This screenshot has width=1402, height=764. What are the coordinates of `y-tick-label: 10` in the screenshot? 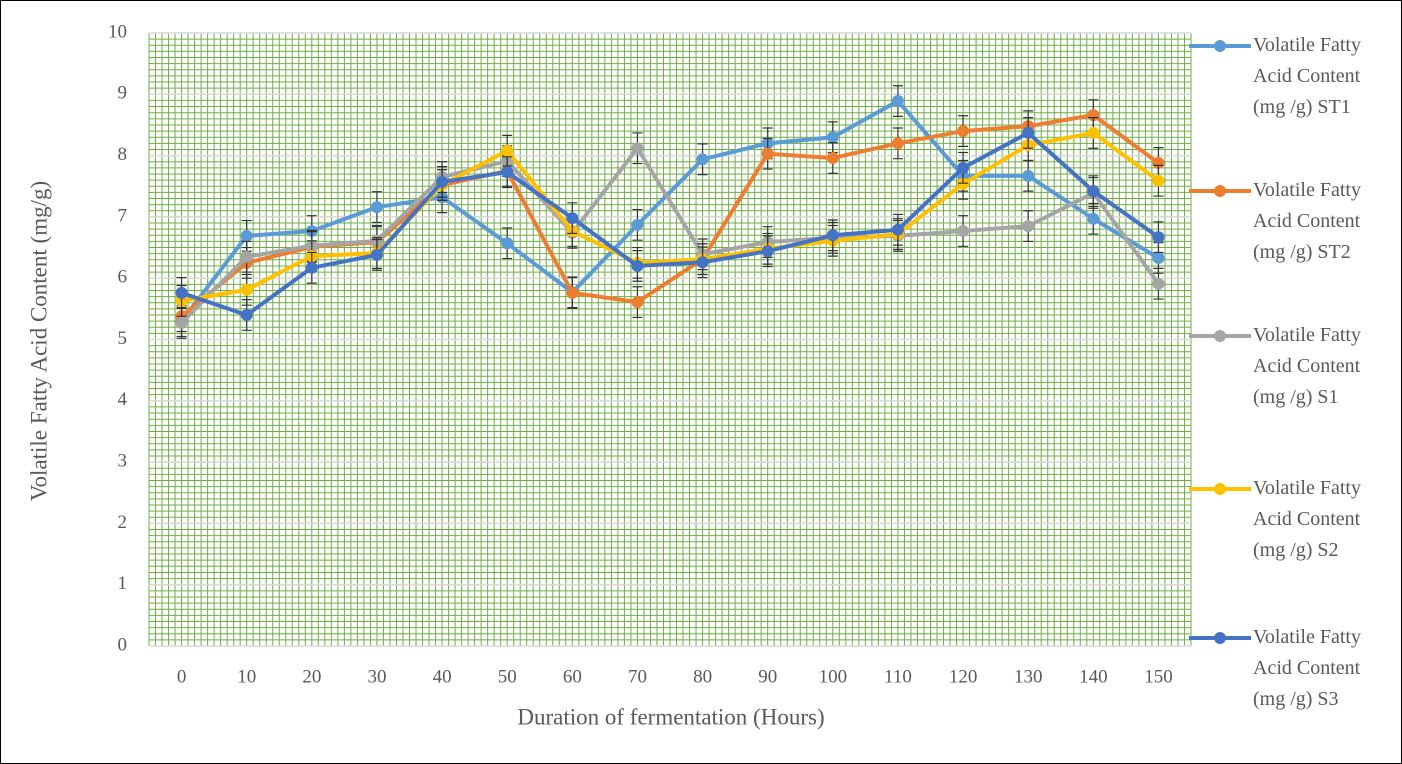 It's located at (117, 31).